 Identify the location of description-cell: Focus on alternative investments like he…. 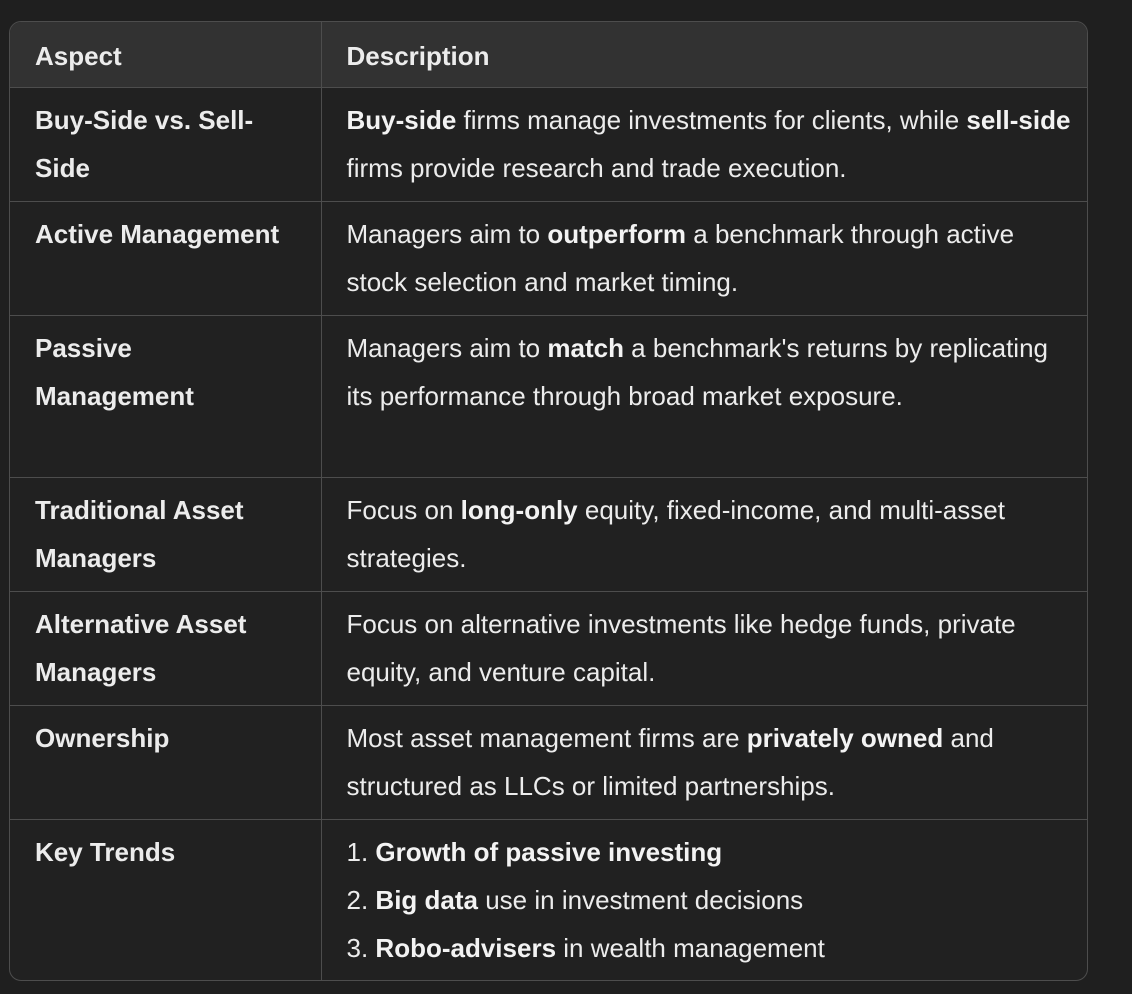
(704, 648).